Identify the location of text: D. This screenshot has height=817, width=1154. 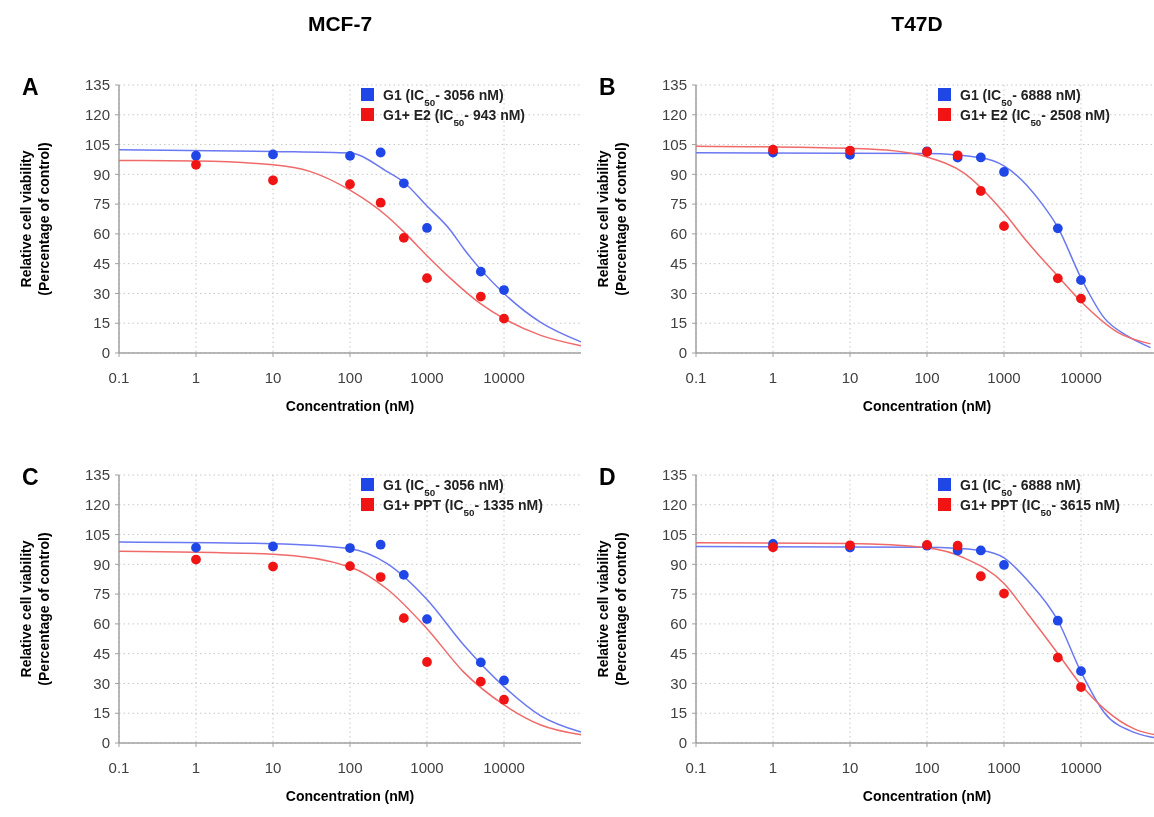
(607, 477).